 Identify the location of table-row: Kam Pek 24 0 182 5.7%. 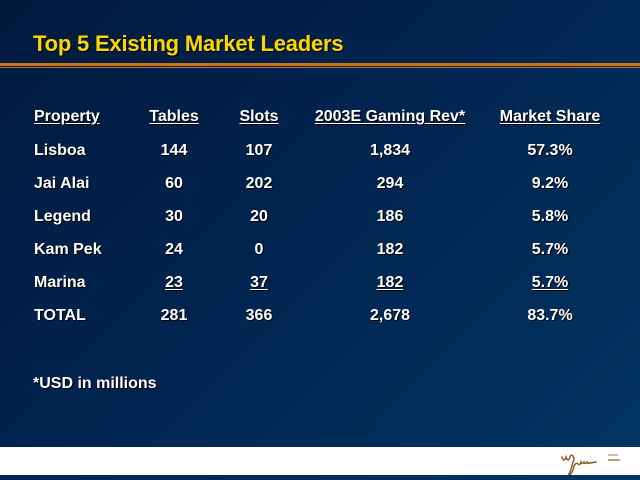
(320, 252).